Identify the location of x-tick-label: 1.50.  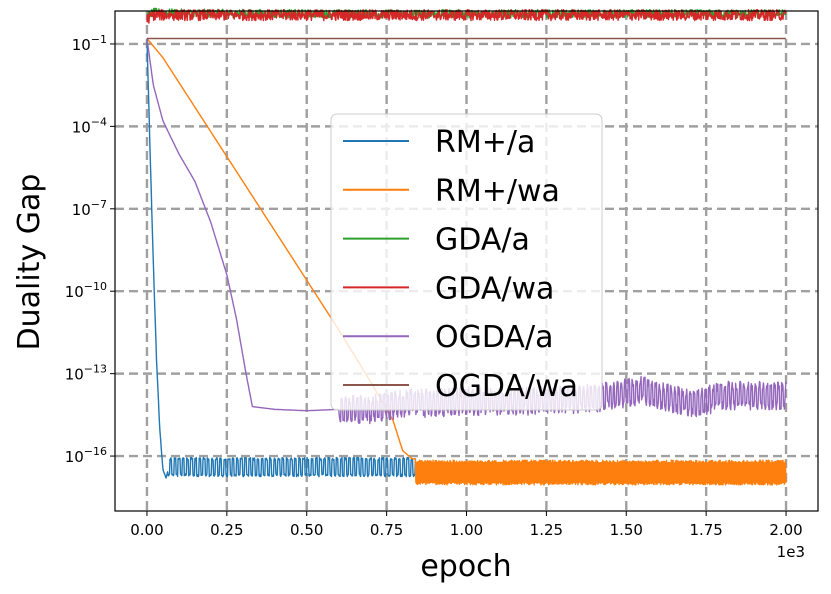
(626, 530).